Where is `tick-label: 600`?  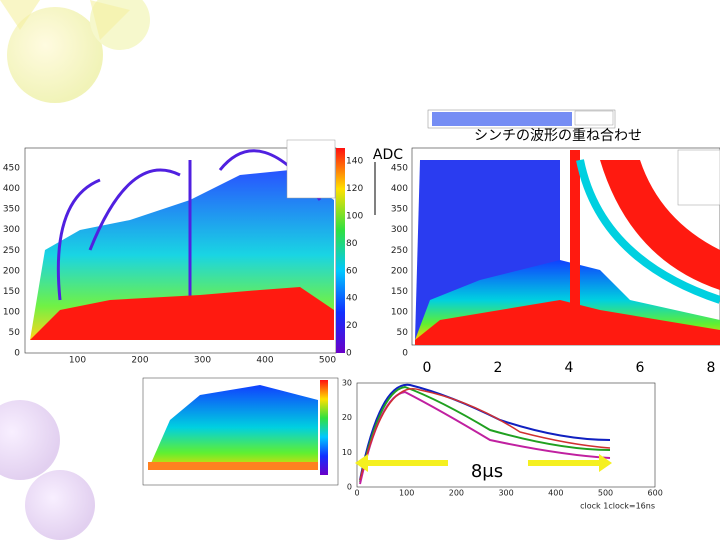 tick-label: 600 is located at coordinates (655, 493).